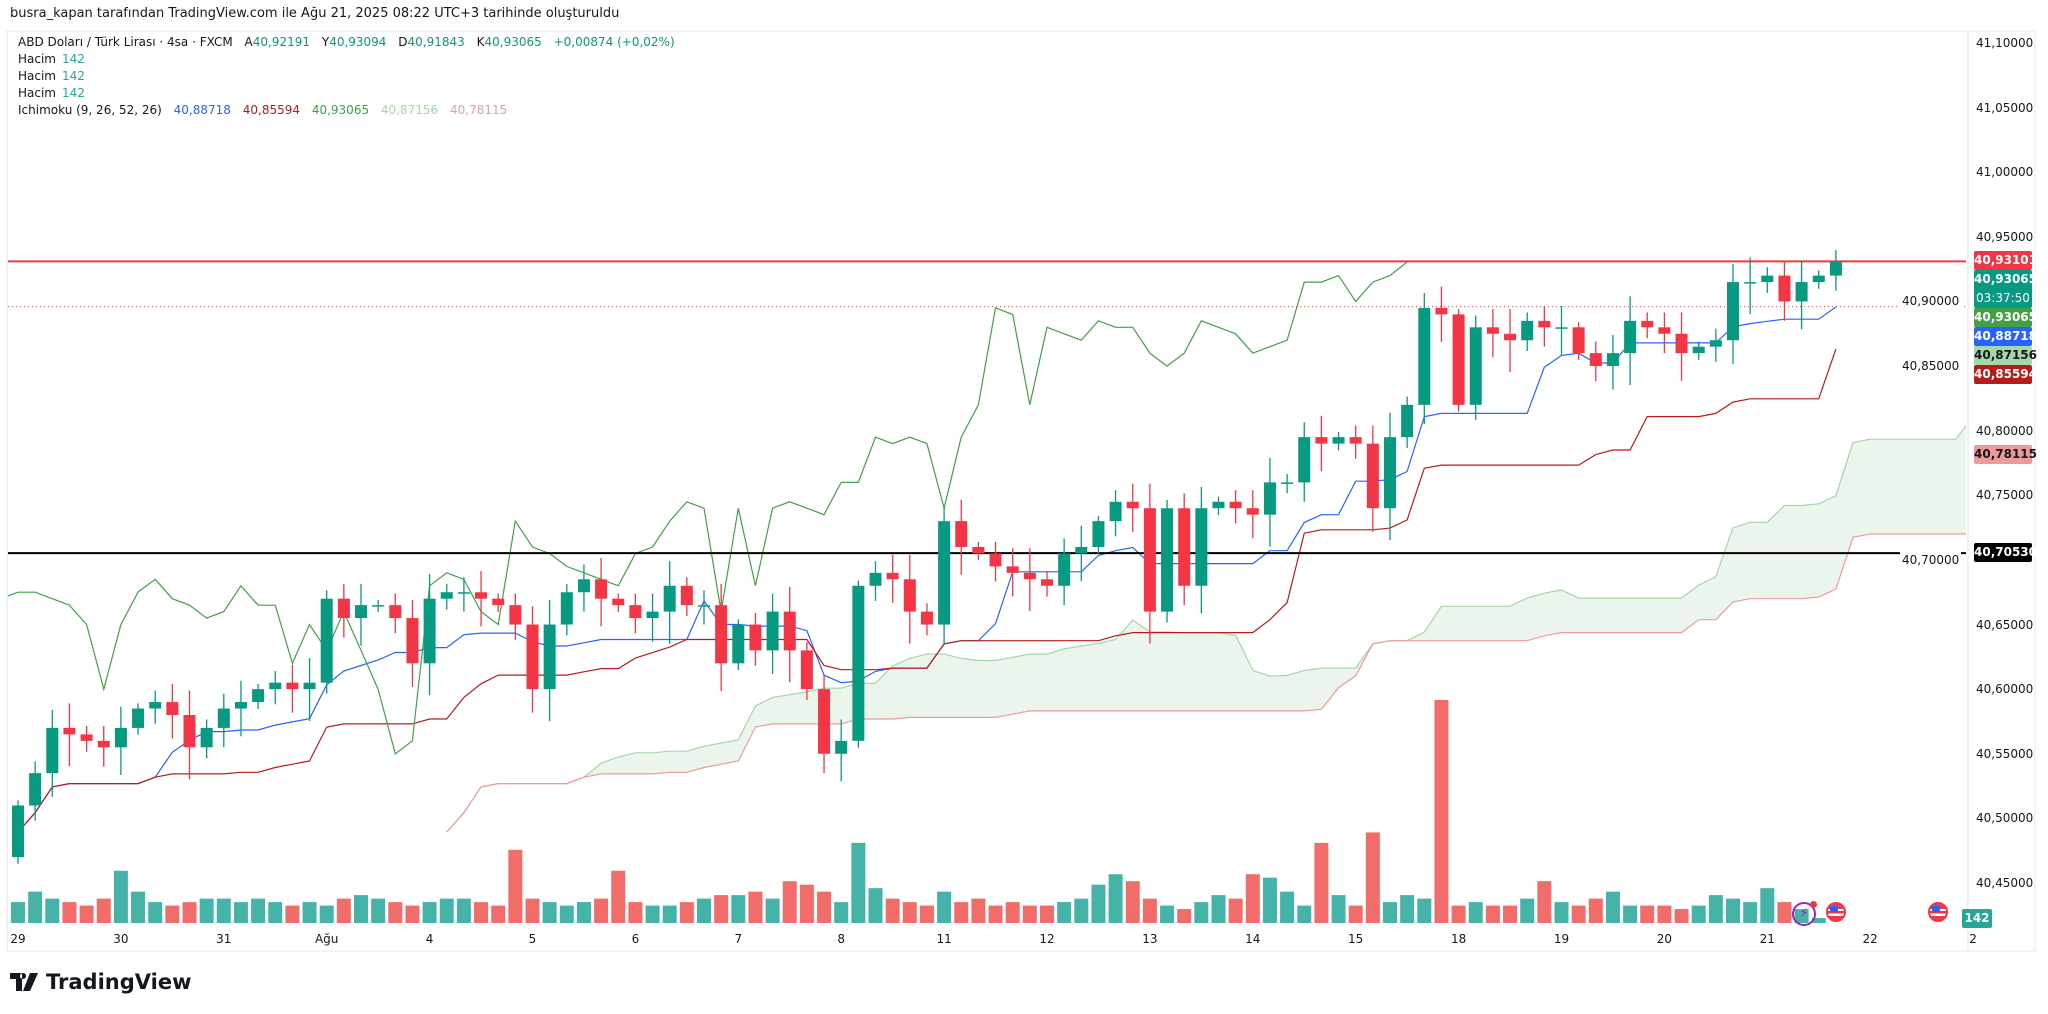  What do you see at coordinates (73, 93) in the screenshot?
I see `volume-value: 142` at bounding box center [73, 93].